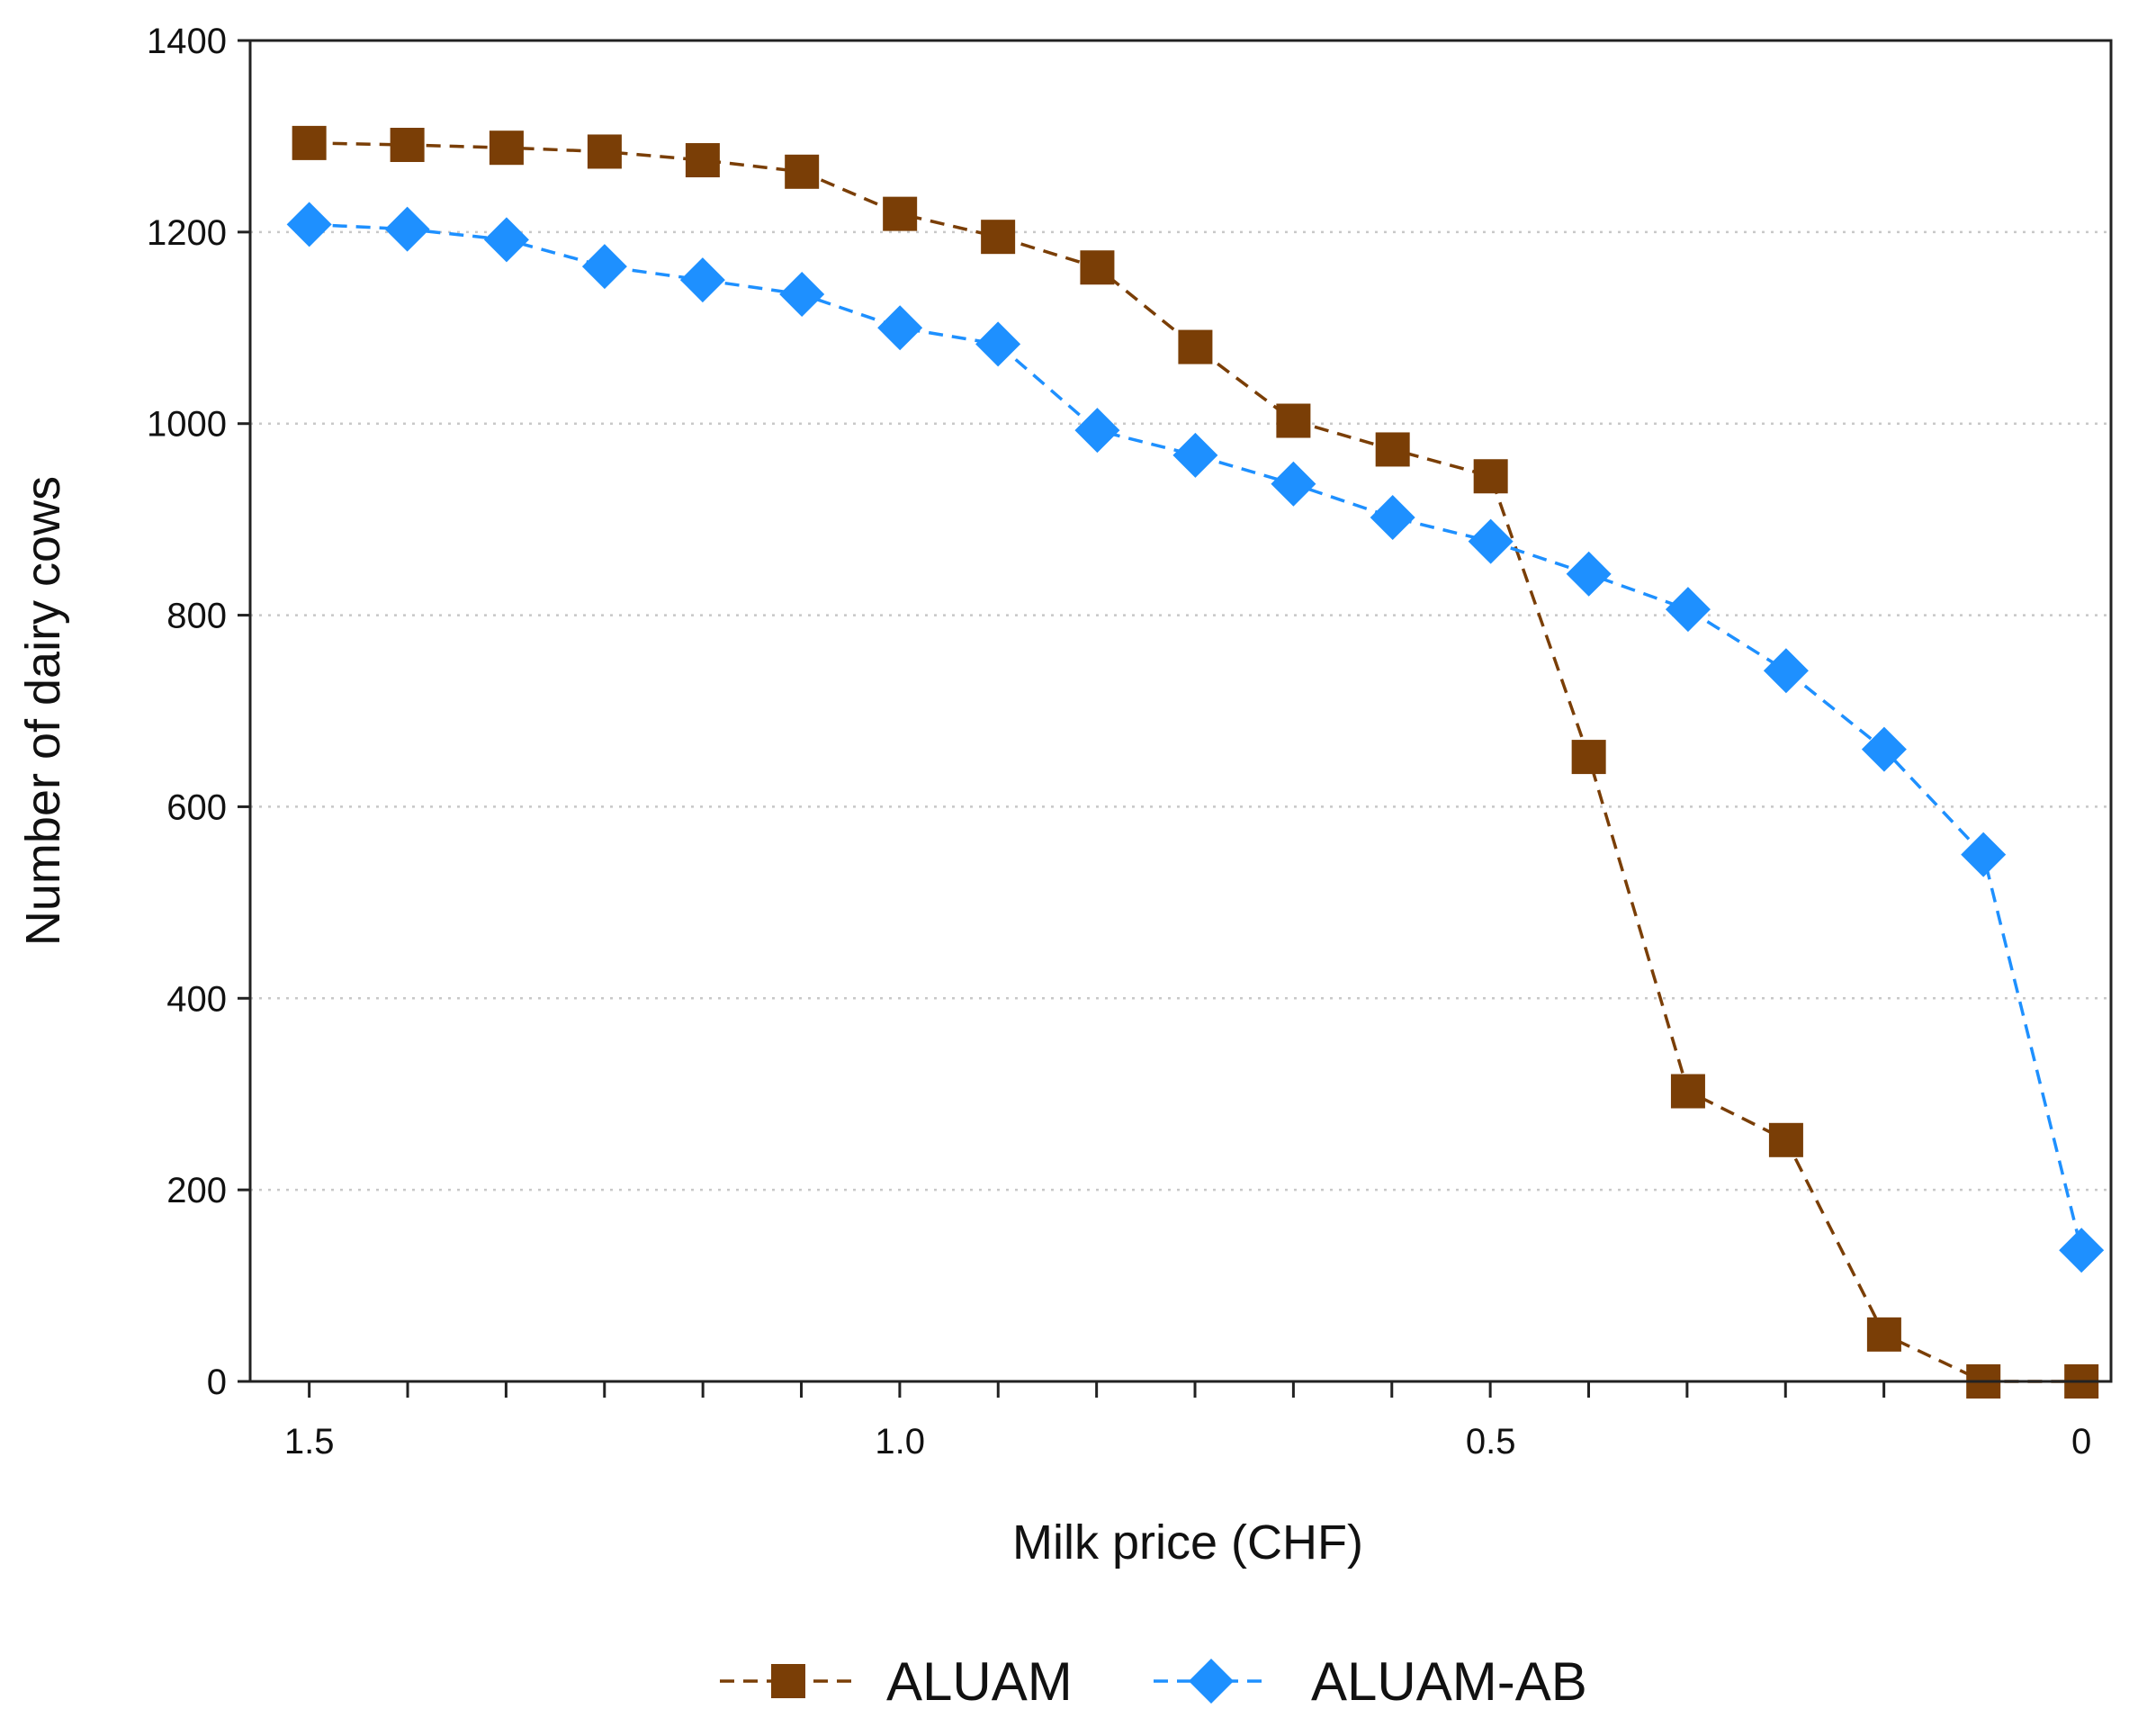 This screenshot has width=2129, height=1736. I want to click on x-tick-label: 0, so click(2081, 1442).